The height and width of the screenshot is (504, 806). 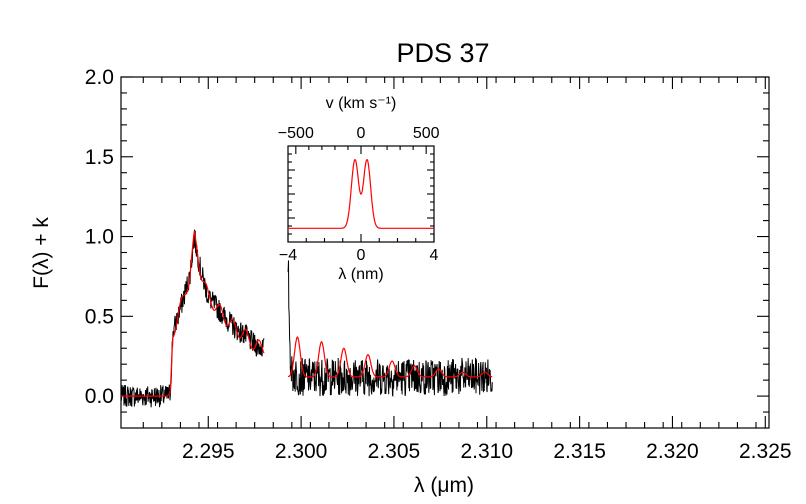 I want to click on inset-x2-tick-label: −500, so click(x=296, y=133).